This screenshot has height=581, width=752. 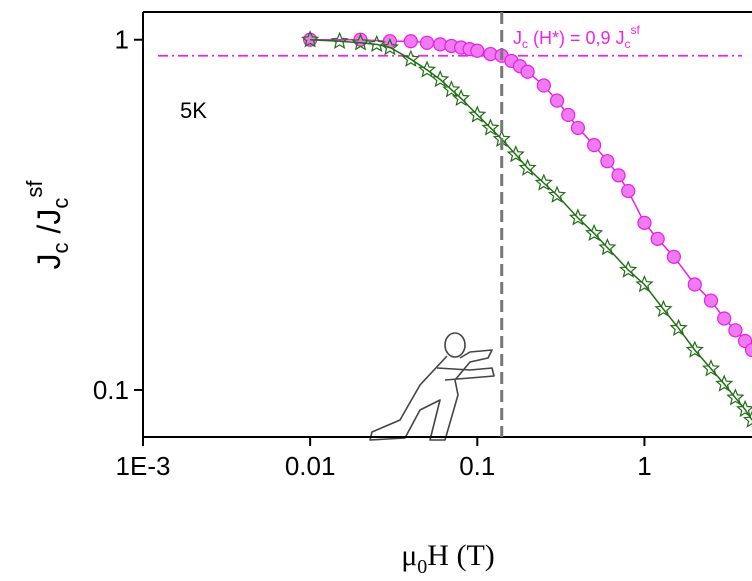 What do you see at coordinates (636, 30) in the screenshot?
I see `criterion-part: sf` at bounding box center [636, 30].